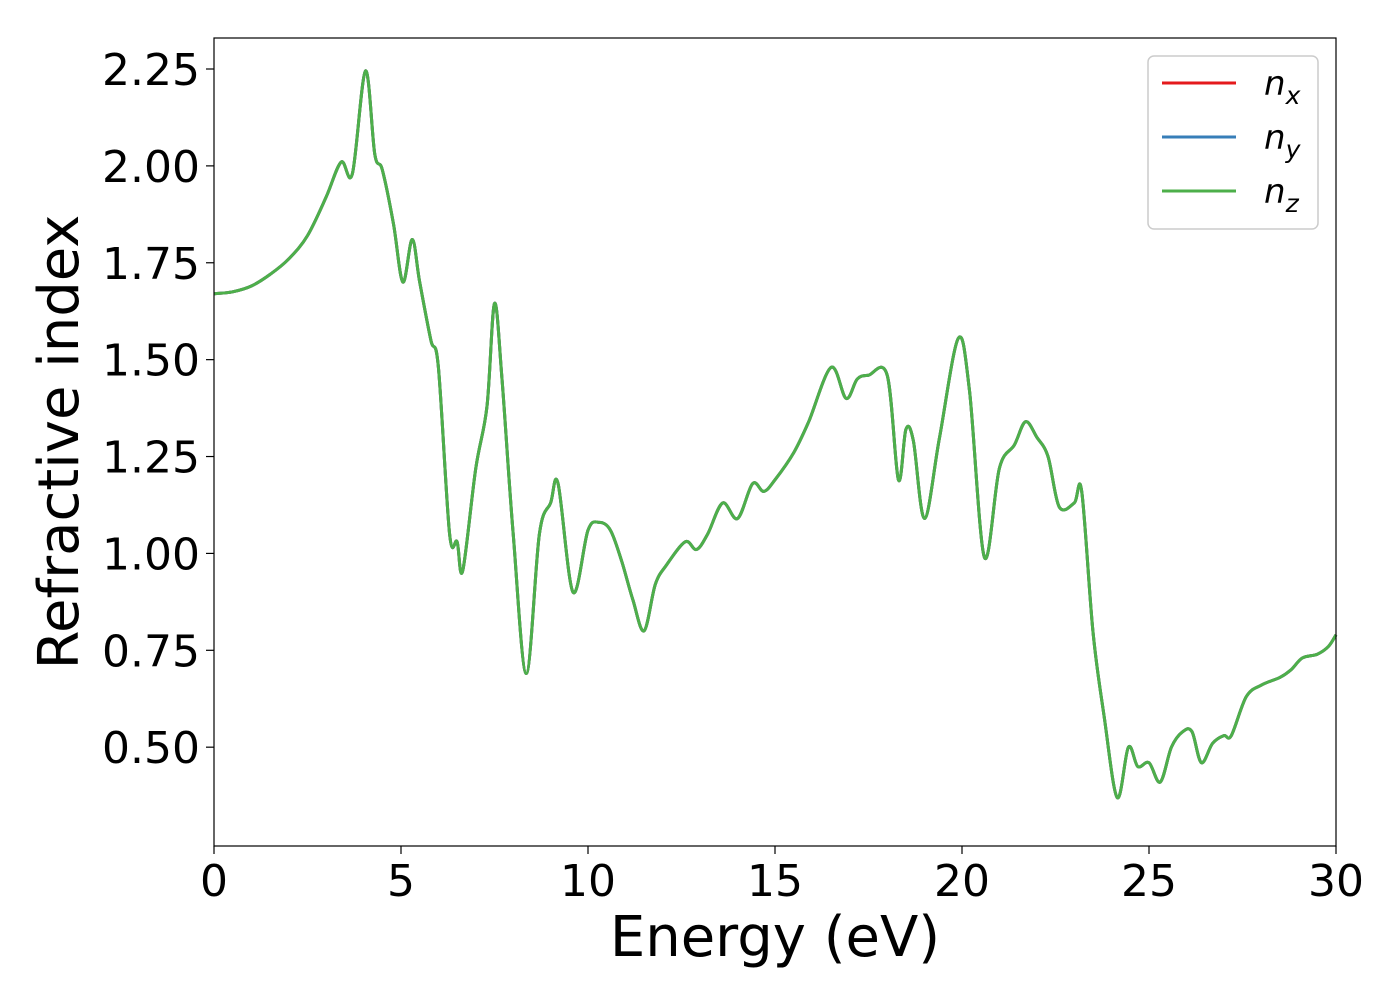 Image resolution: width=1400 pixels, height=1000 pixels. What do you see at coordinates (151, 748) in the screenshot?
I see `y-tick-label: 0.50` at bounding box center [151, 748].